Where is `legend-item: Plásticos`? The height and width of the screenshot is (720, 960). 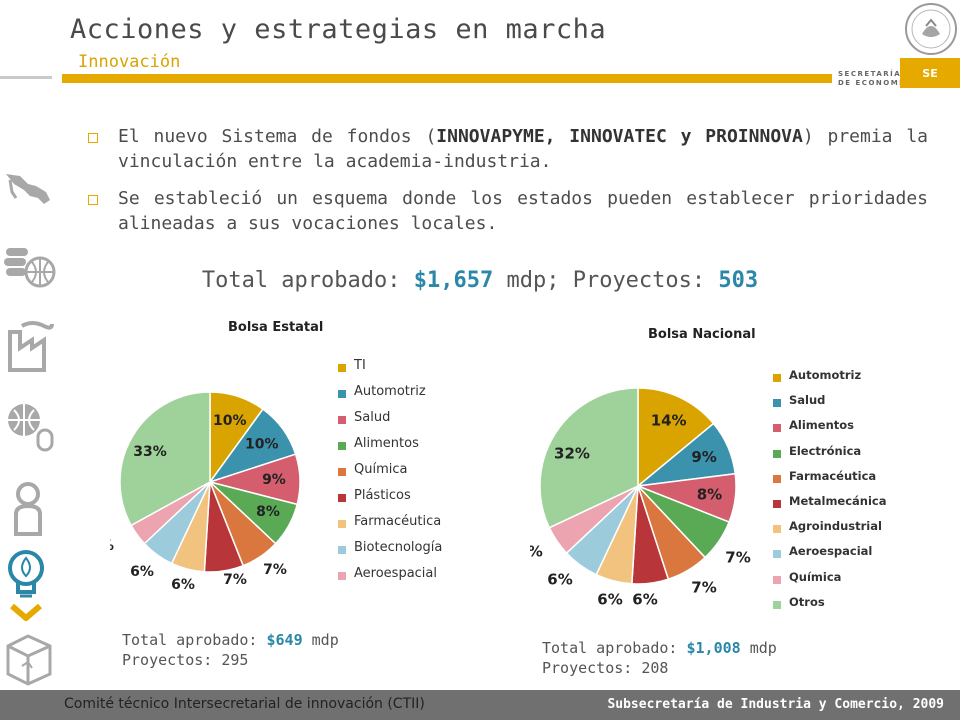
legend-item: Plásticos is located at coordinates (390, 501).